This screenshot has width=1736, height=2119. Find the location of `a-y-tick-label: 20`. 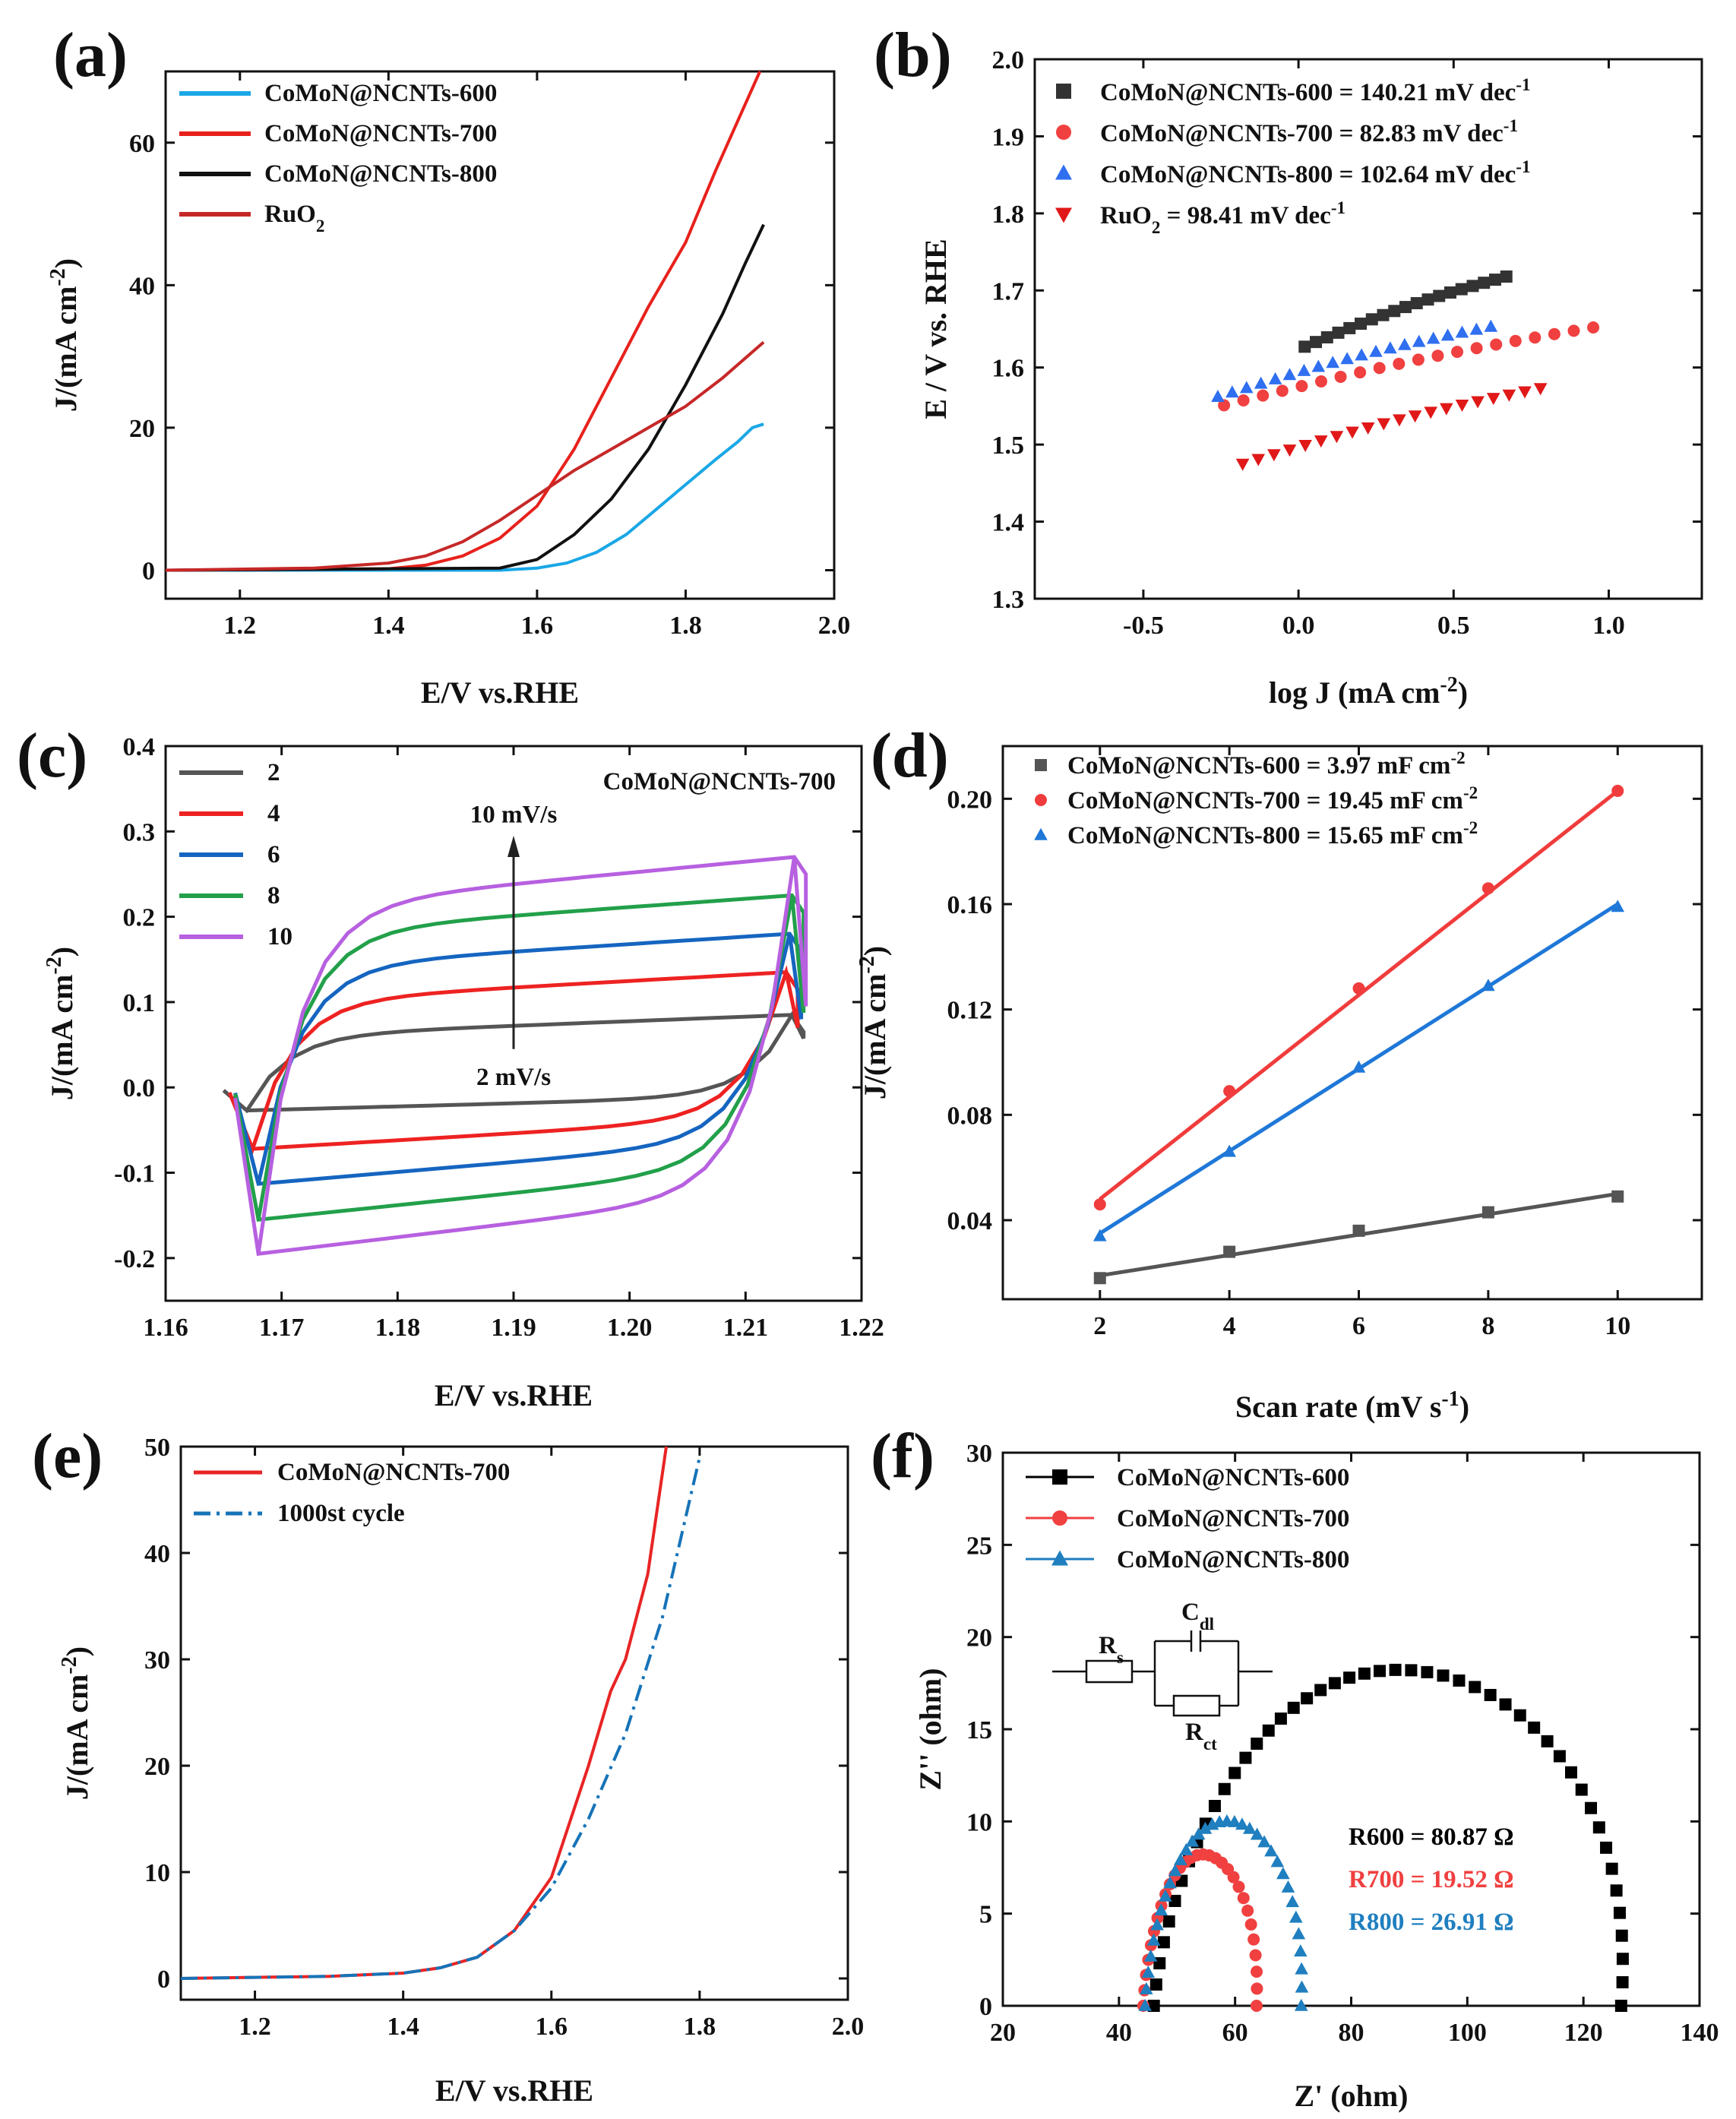

a-y-tick-label: 20 is located at coordinates (142, 429).